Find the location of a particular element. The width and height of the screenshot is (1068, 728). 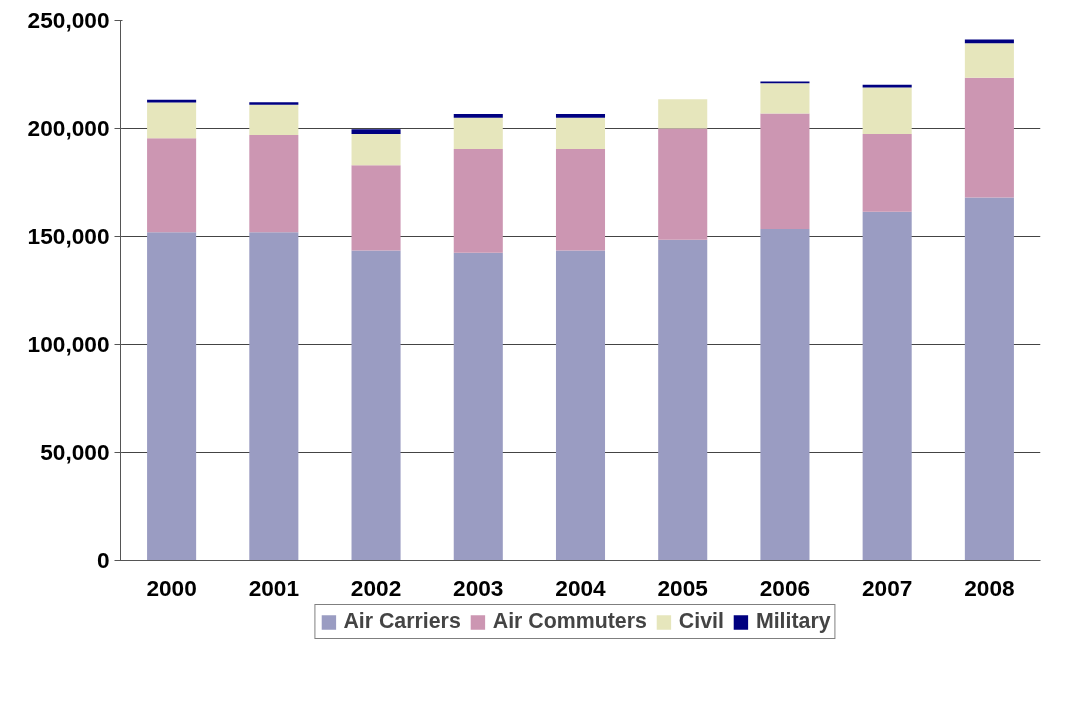

y-tick-label: 200,000 is located at coordinates (68, 128).